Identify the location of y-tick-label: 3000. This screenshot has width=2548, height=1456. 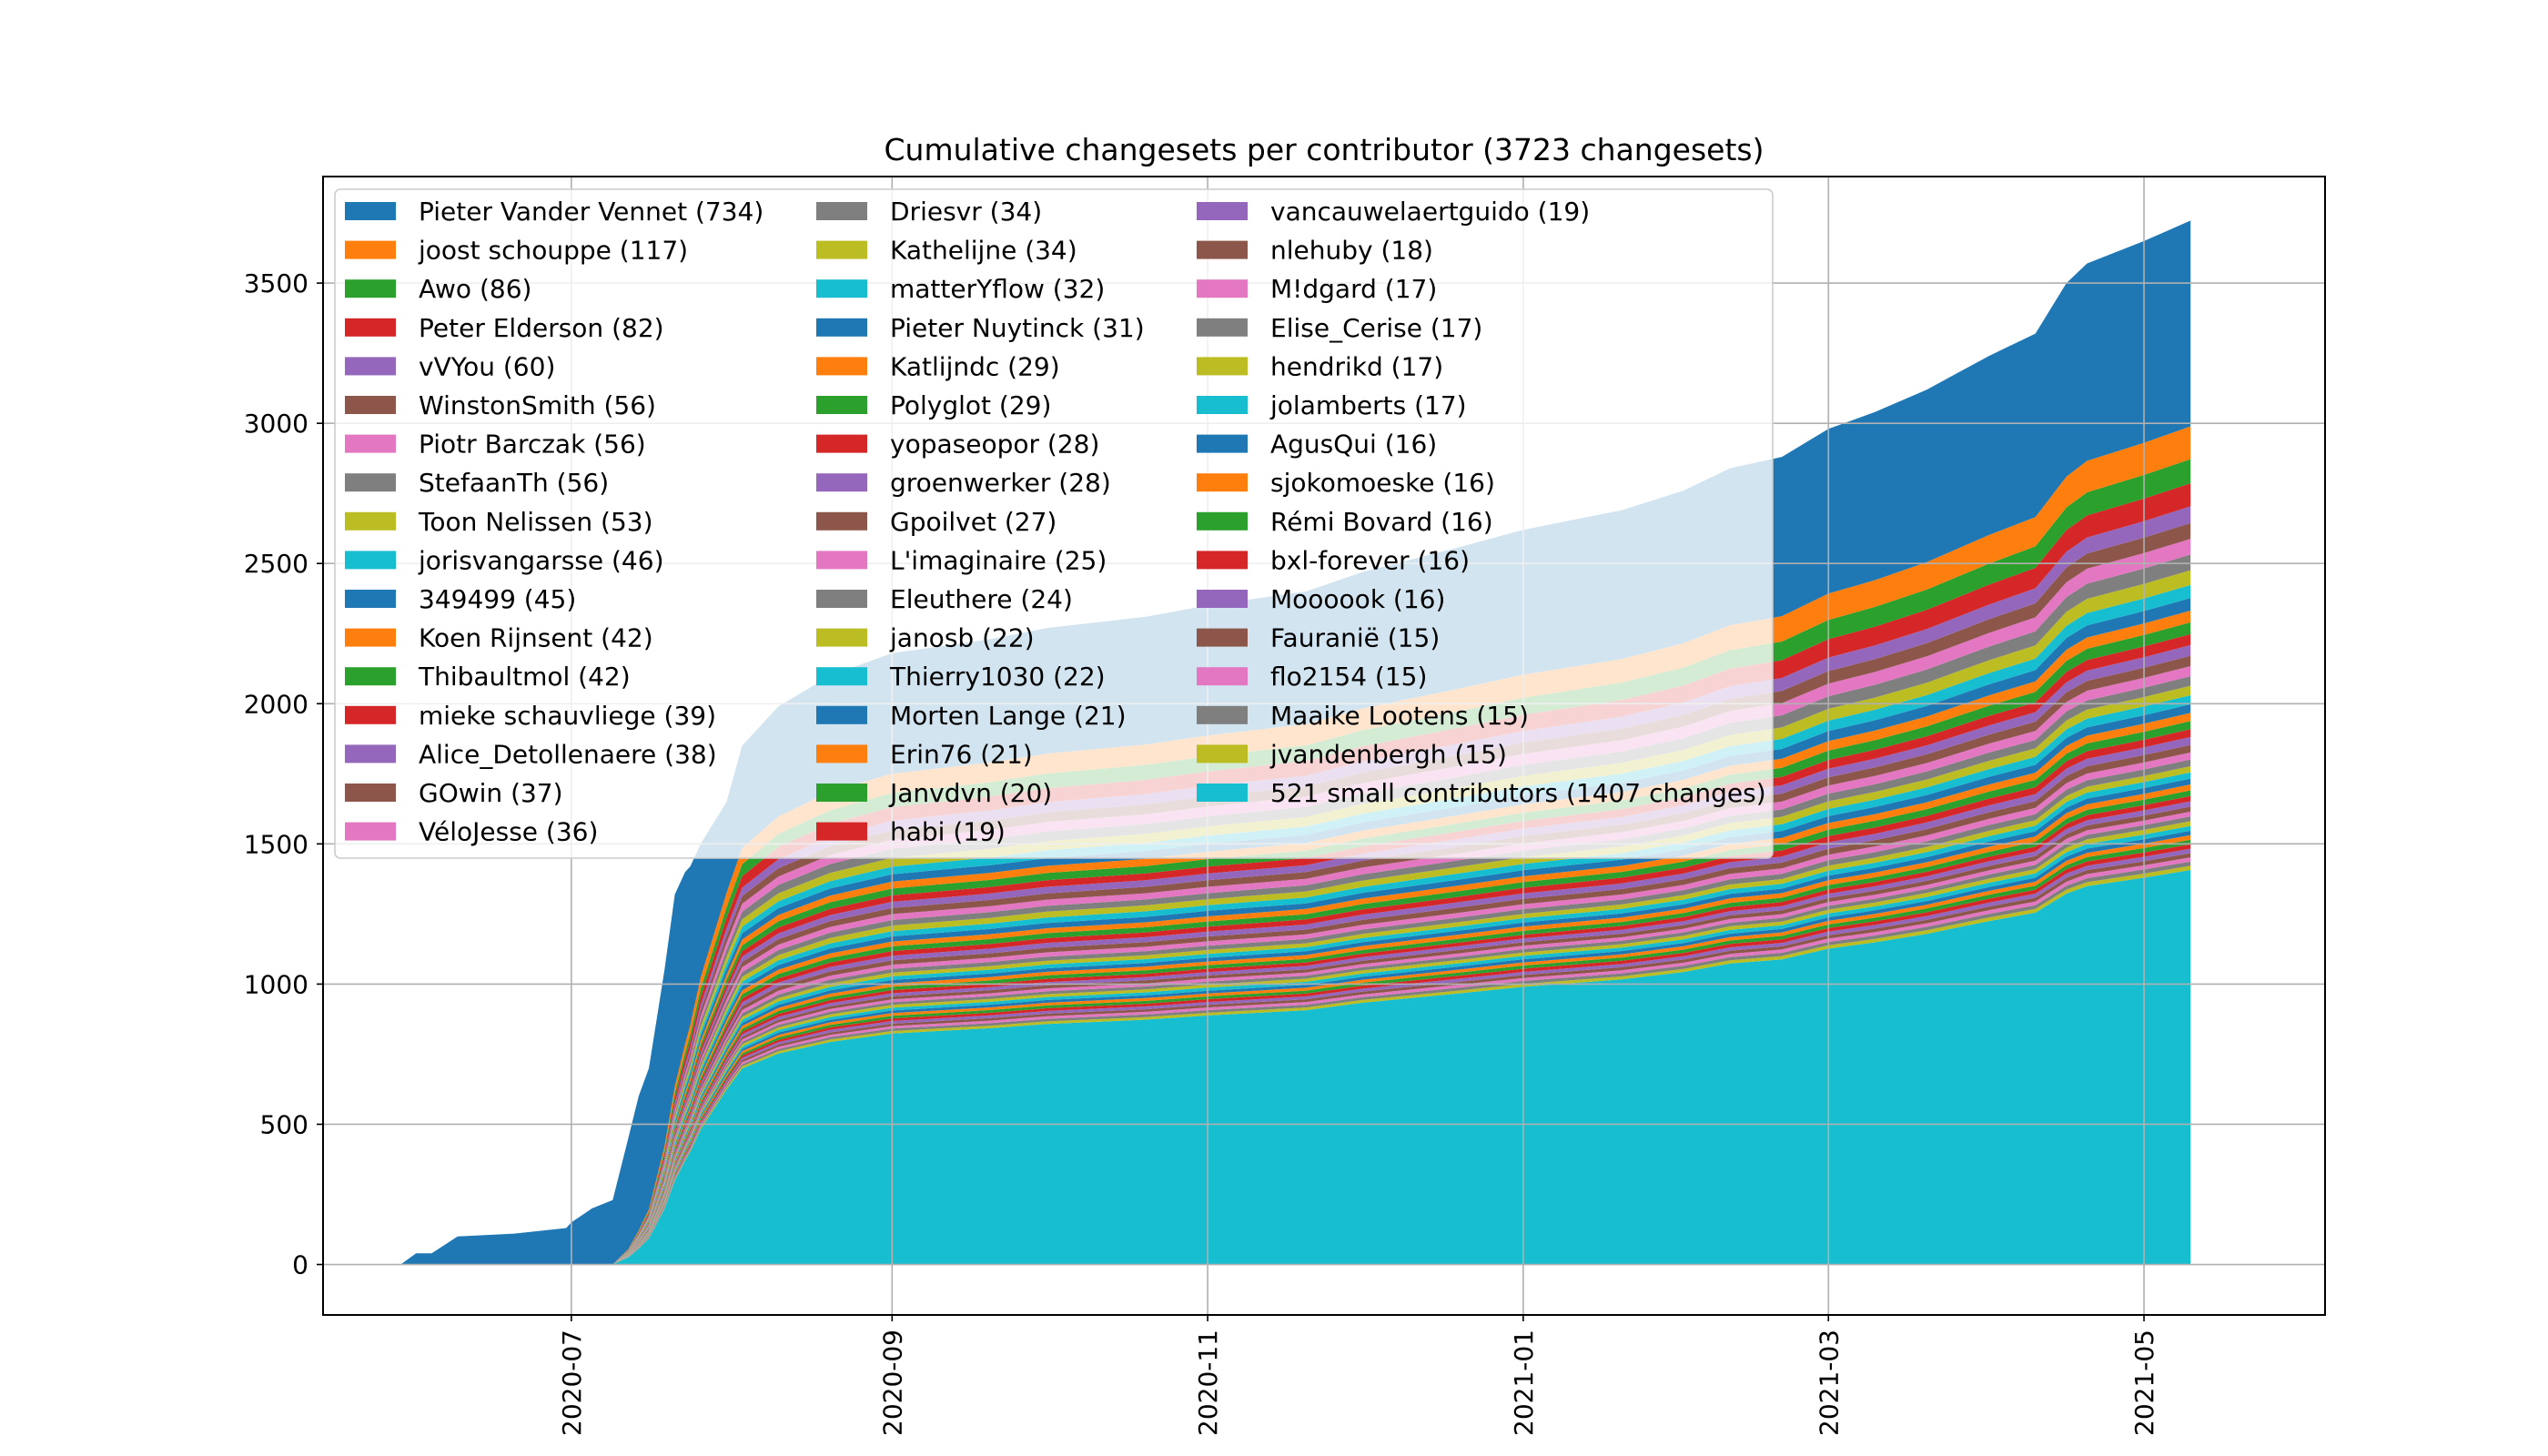
(276, 424).